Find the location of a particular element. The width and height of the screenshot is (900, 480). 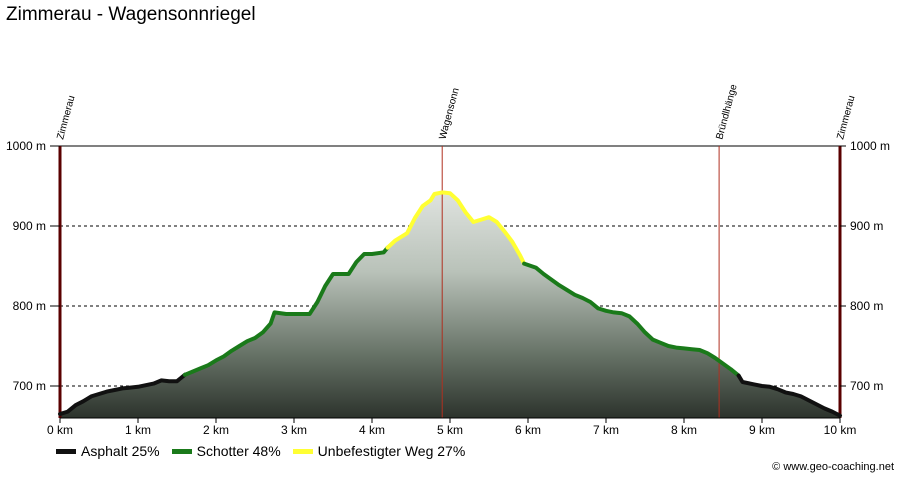

legend-item-unbefestigt: Unbefestigter Weg 27% is located at coordinates (379, 451).